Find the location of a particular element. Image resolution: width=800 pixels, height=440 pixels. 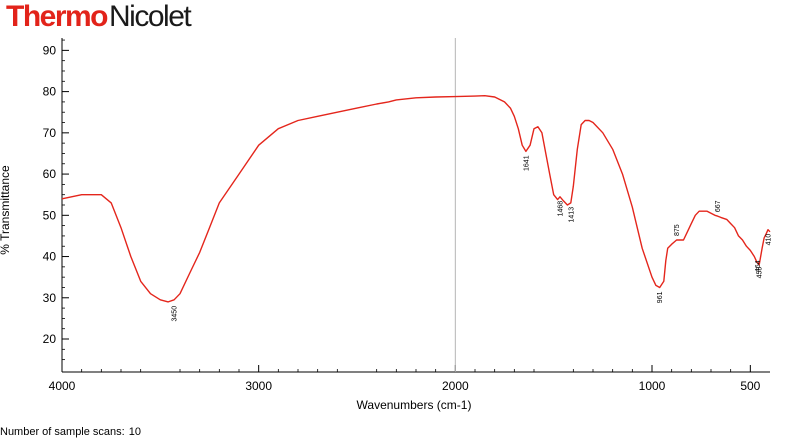

y-tick-label: 80 is located at coordinates (50, 92).